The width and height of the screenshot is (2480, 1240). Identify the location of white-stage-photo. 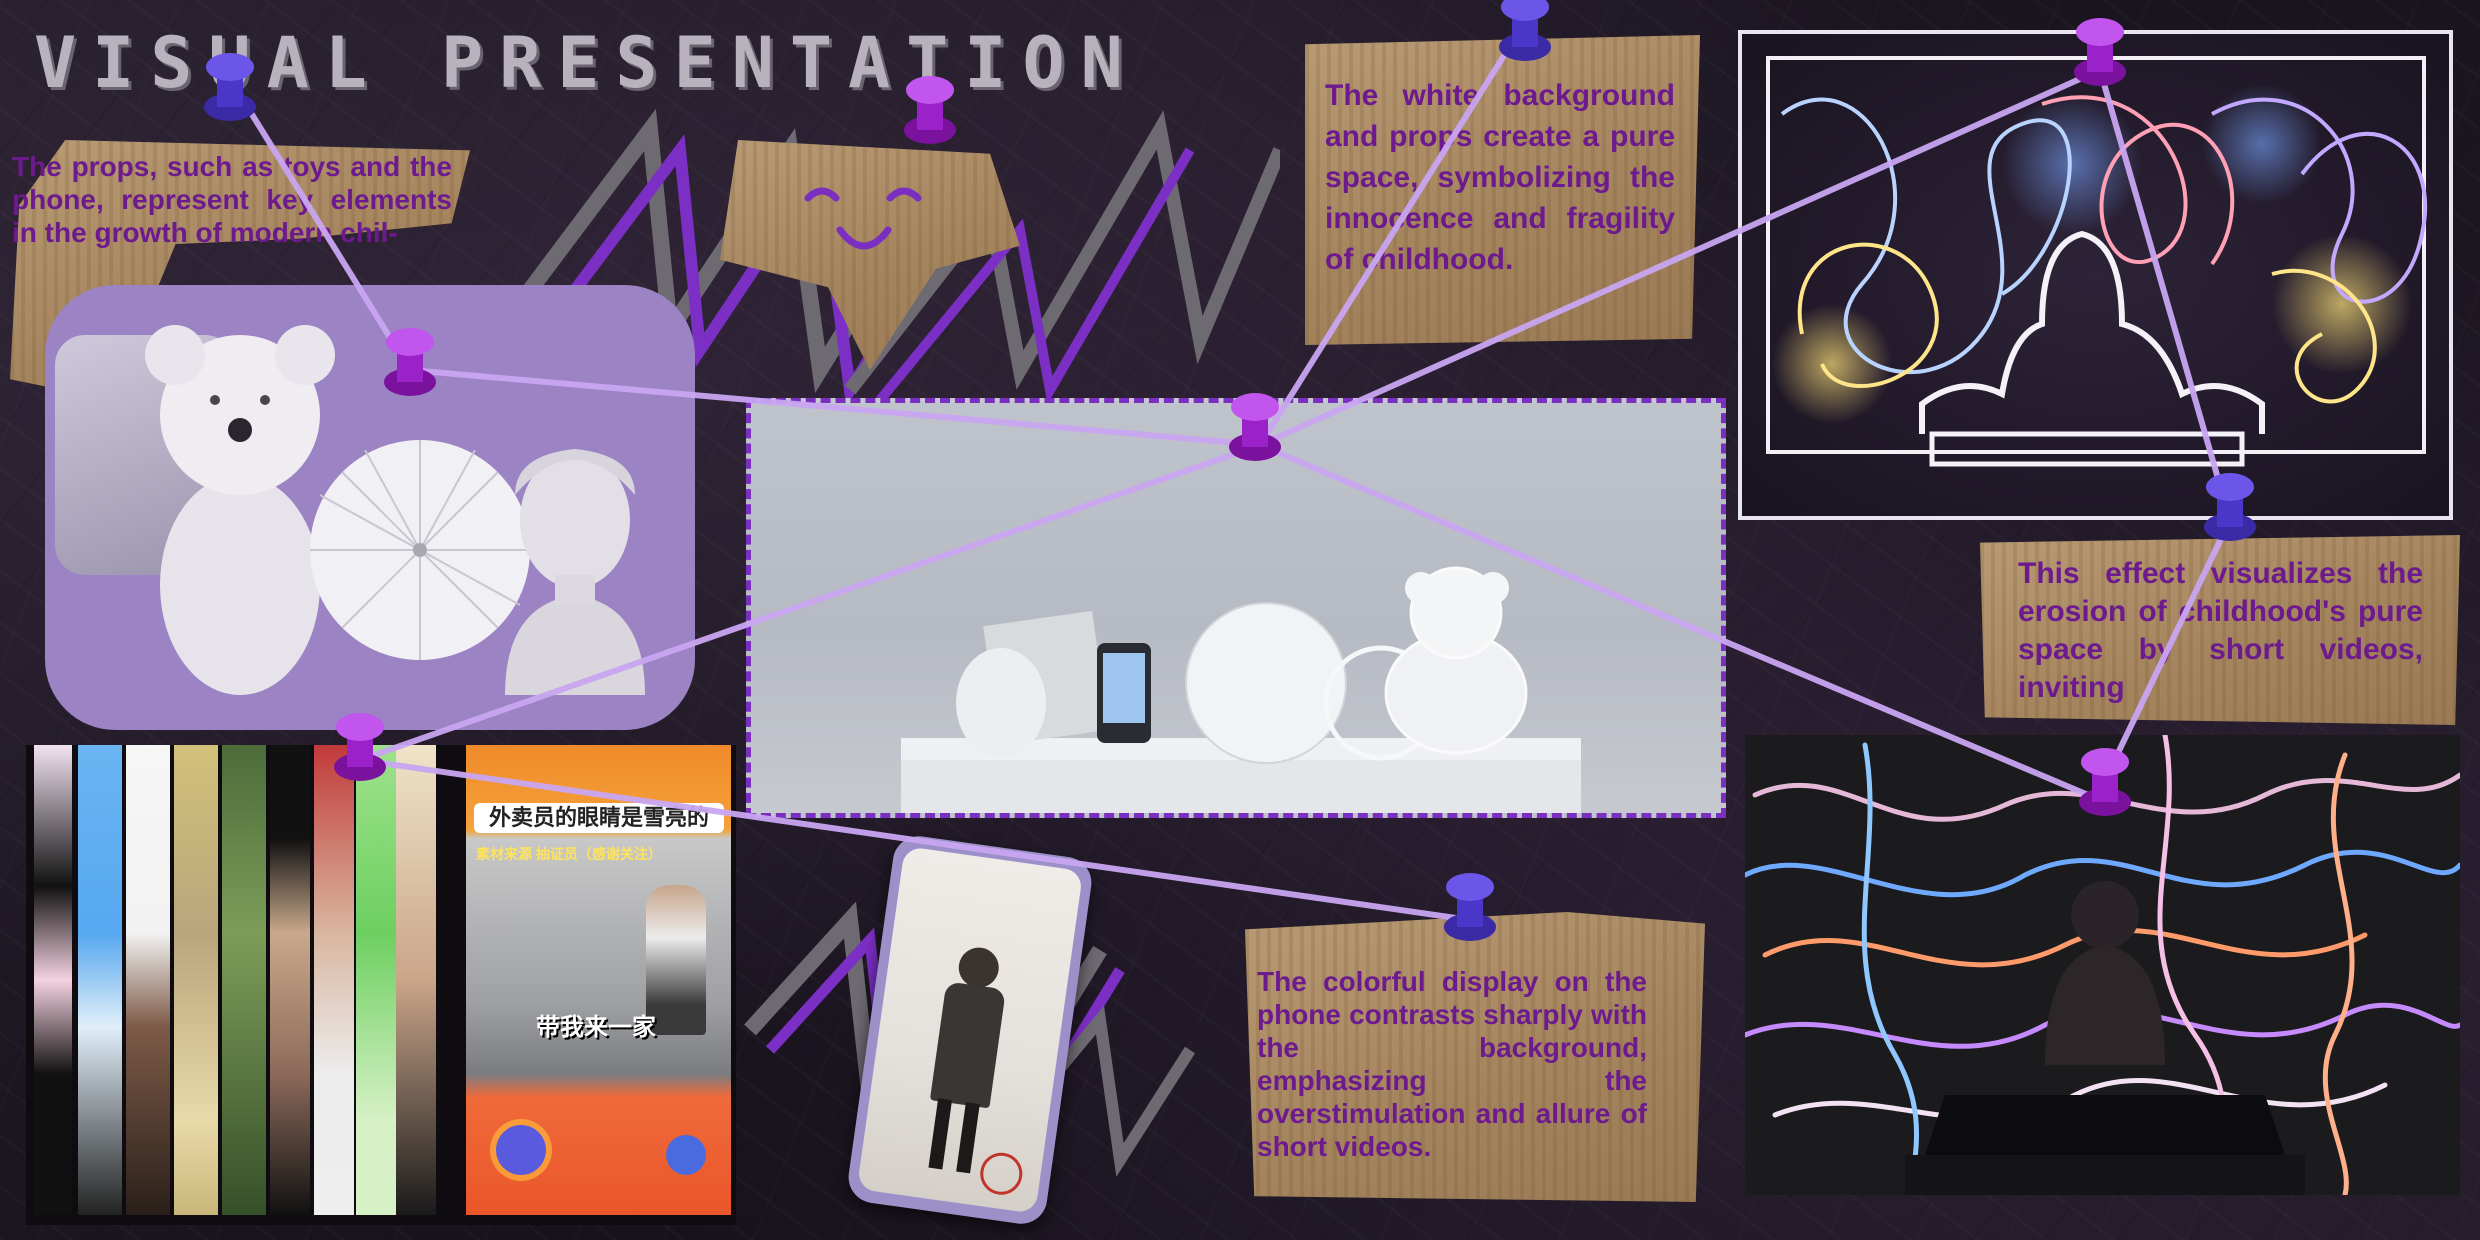
(1236, 608).